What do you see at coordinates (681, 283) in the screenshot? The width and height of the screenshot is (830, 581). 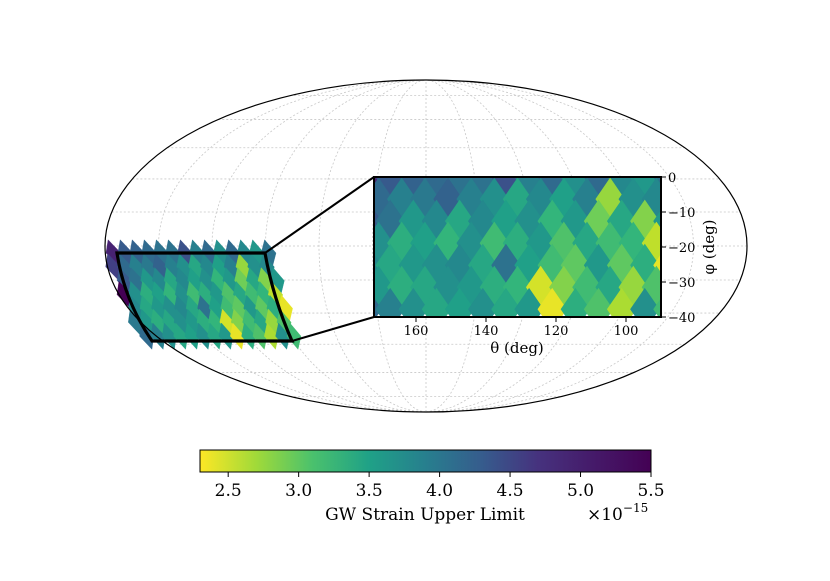 I see `inset-y-tick-label: −30` at bounding box center [681, 283].